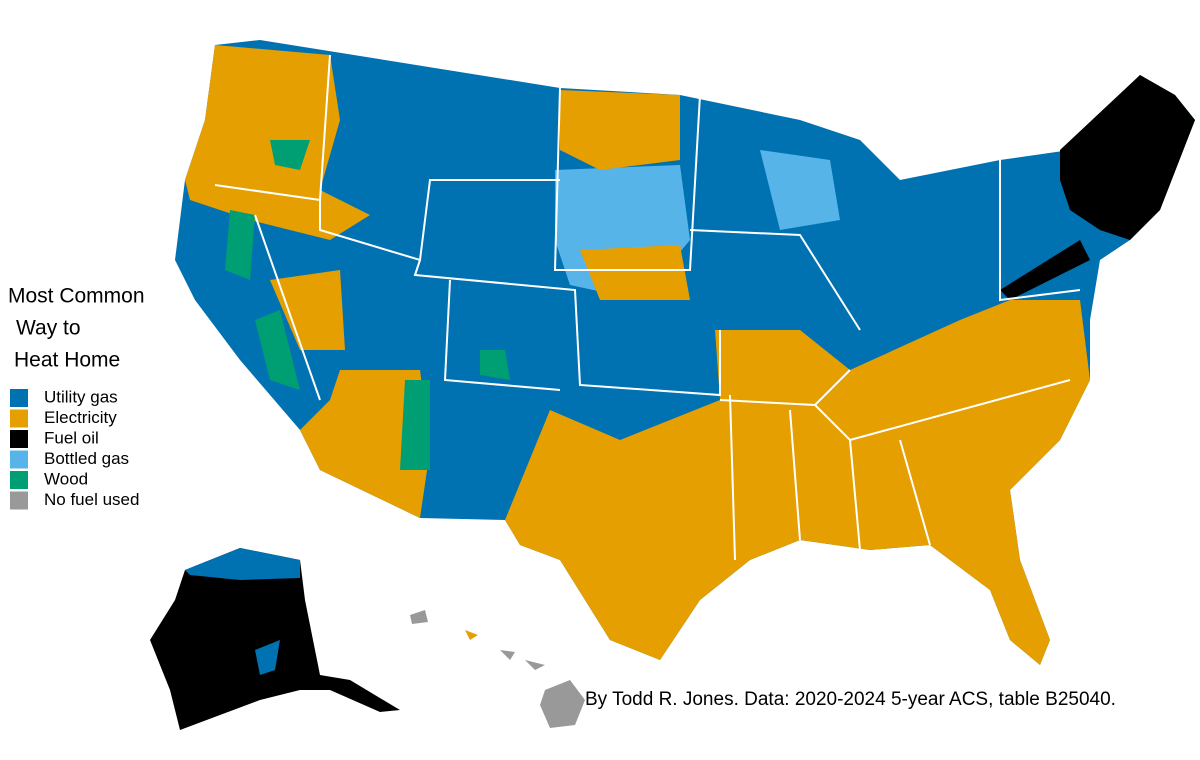  I want to click on legend-title: Most Common, so click(76, 296).